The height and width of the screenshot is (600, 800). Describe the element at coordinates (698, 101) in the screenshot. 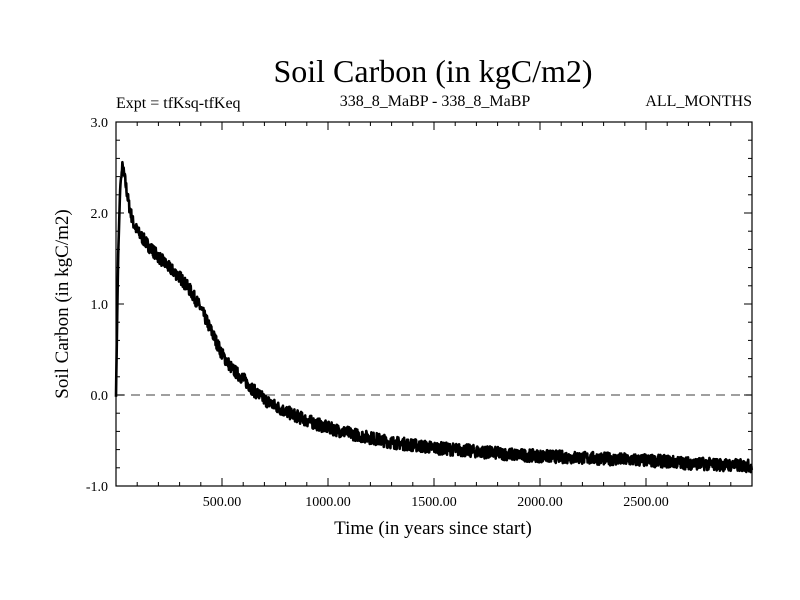

I see `subtitle-right: ALL_MONTHS` at that location.